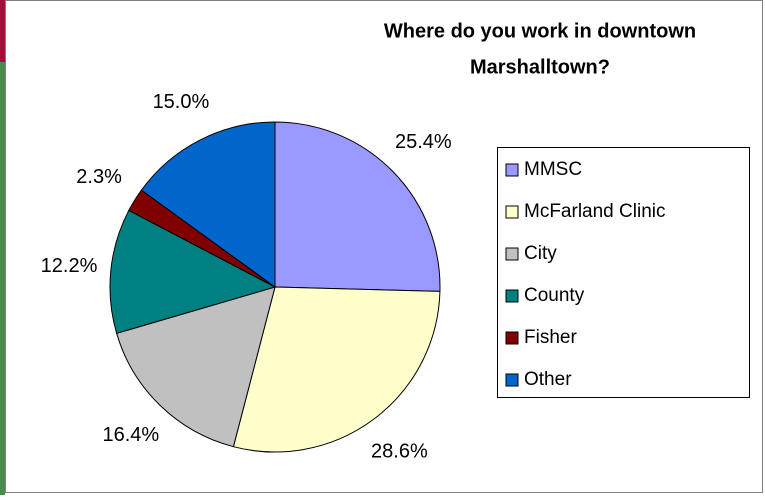 The height and width of the screenshot is (500, 765). Describe the element at coordinates (423, 142) in the screenshot. I see `data-label: 25.4%` at that location.